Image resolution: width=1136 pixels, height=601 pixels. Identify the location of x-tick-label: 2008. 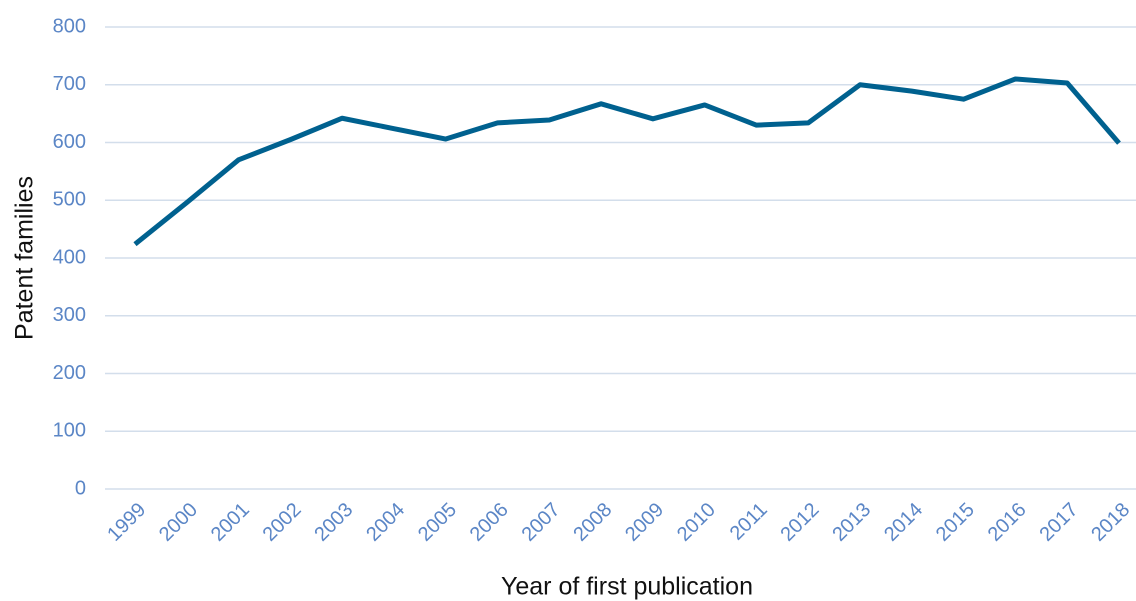
(592, 522).